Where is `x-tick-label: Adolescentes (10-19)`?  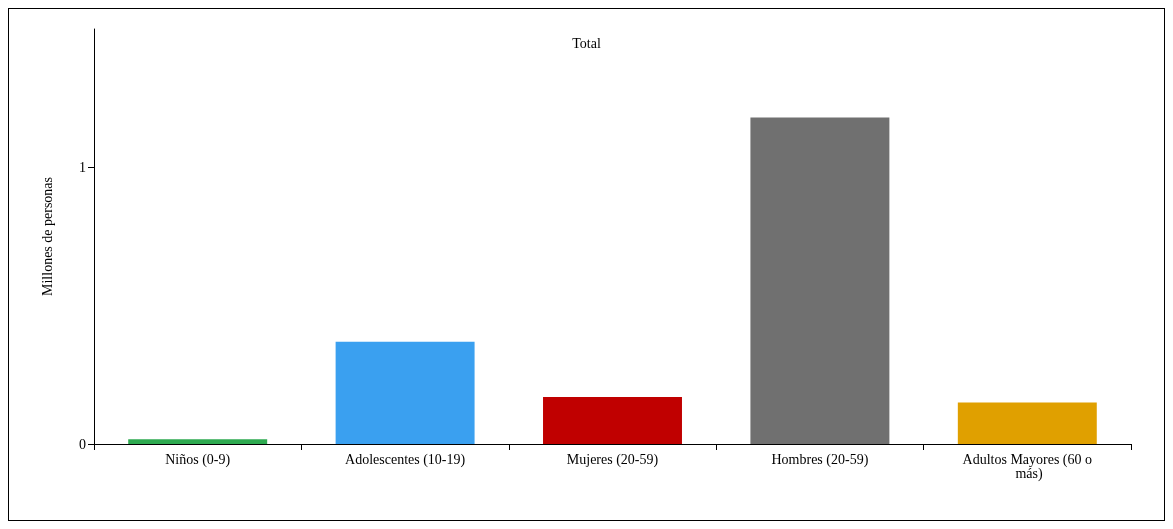
x-tick-label: Adolescentes (10-19) is located at coordinates (405, 459).